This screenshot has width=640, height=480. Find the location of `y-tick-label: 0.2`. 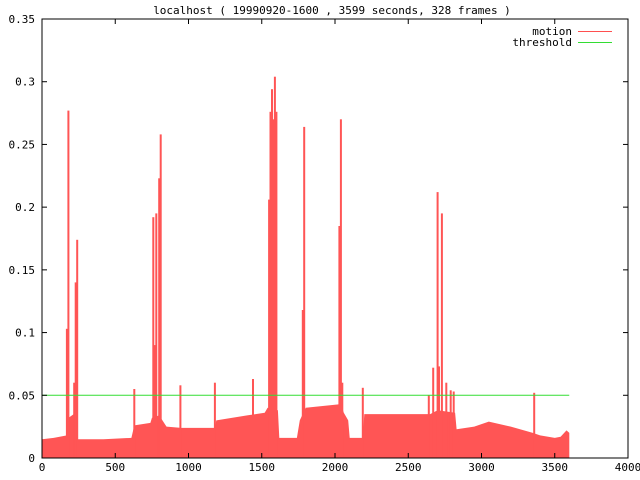

y-tick-label: 0.2 is located at coordinates (25, 207).